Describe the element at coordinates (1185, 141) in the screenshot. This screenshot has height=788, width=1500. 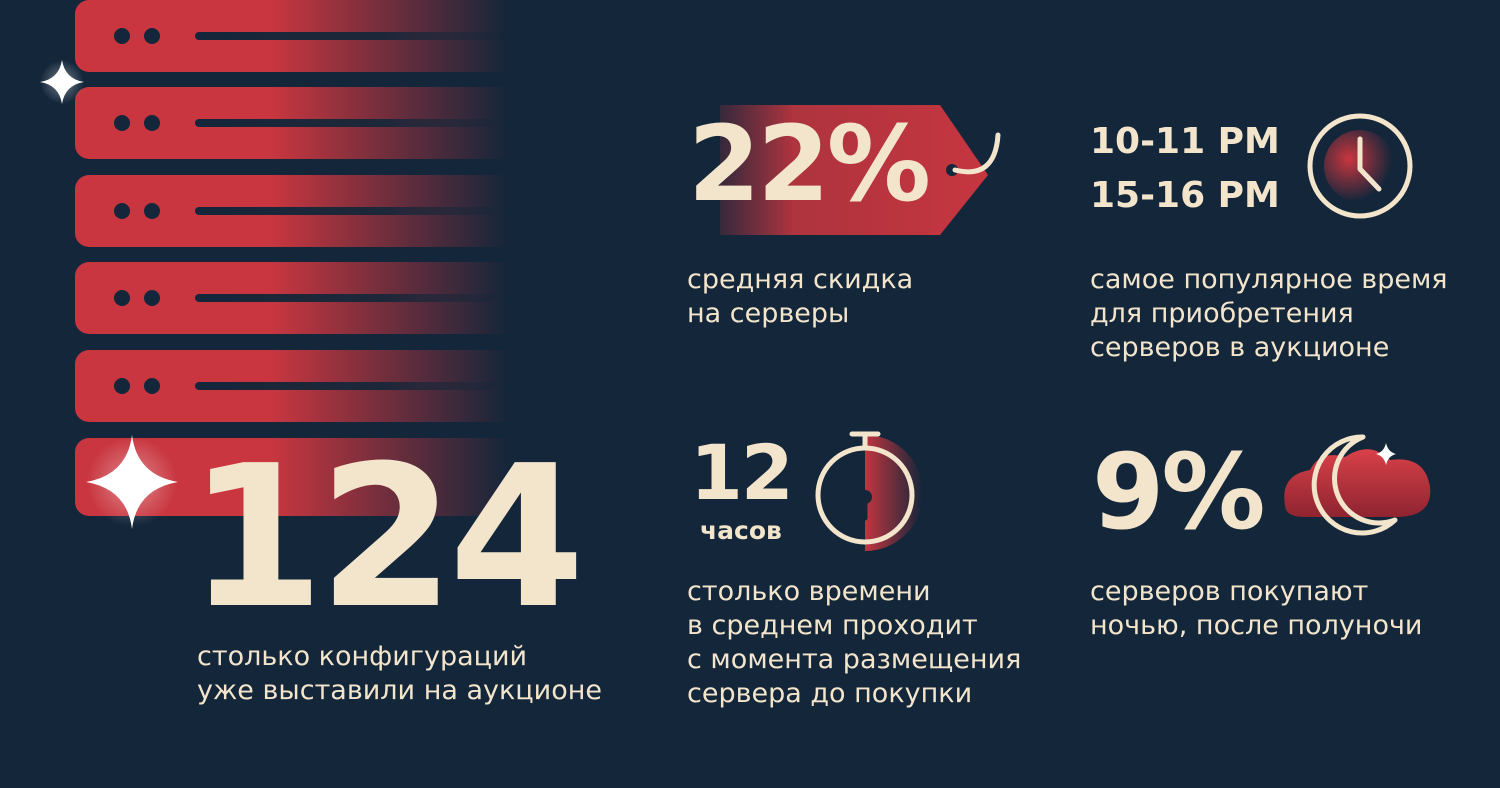
I see `peak-time-value: 10-11 PM` at that location.